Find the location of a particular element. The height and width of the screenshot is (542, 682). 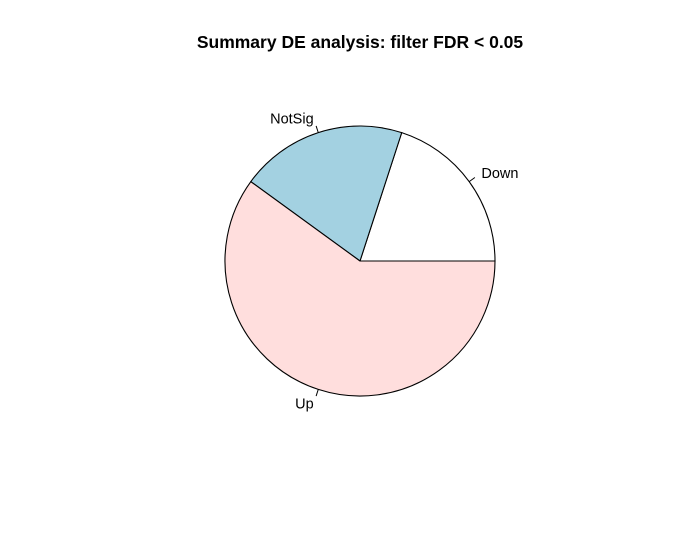

pie-label-tick-down is located at coordinates (472, 180).